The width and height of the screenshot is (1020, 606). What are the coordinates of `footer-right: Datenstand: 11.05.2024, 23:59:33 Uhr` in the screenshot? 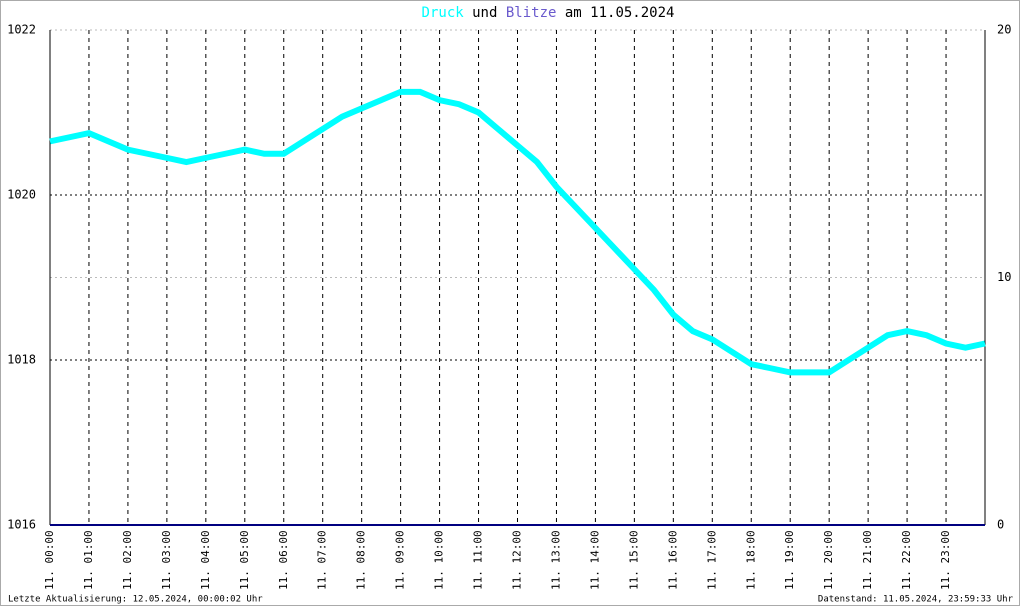 It's located at (916, 600).